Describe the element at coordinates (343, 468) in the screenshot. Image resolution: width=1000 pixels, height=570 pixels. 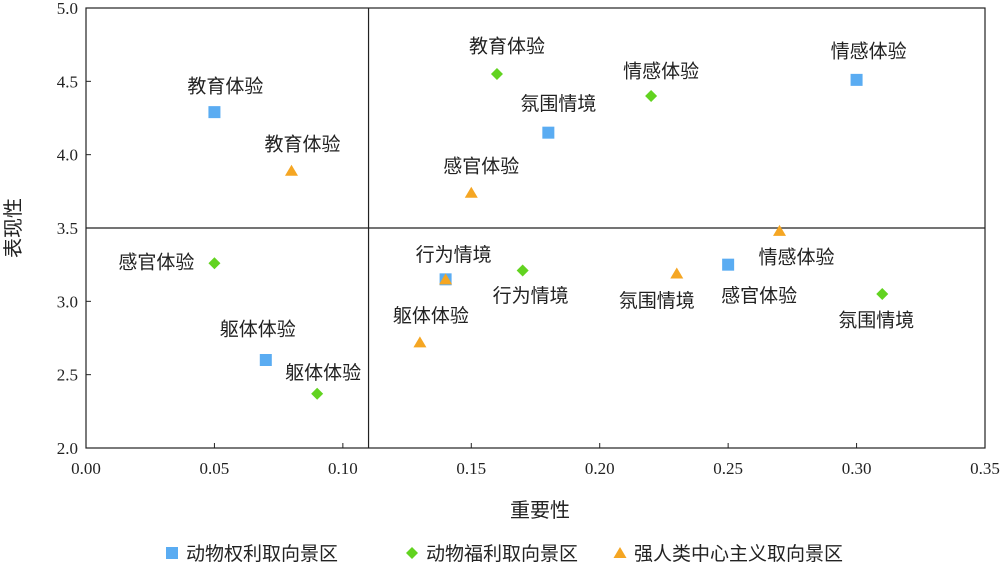
I see `x-tick-label: 0.10` at that location.